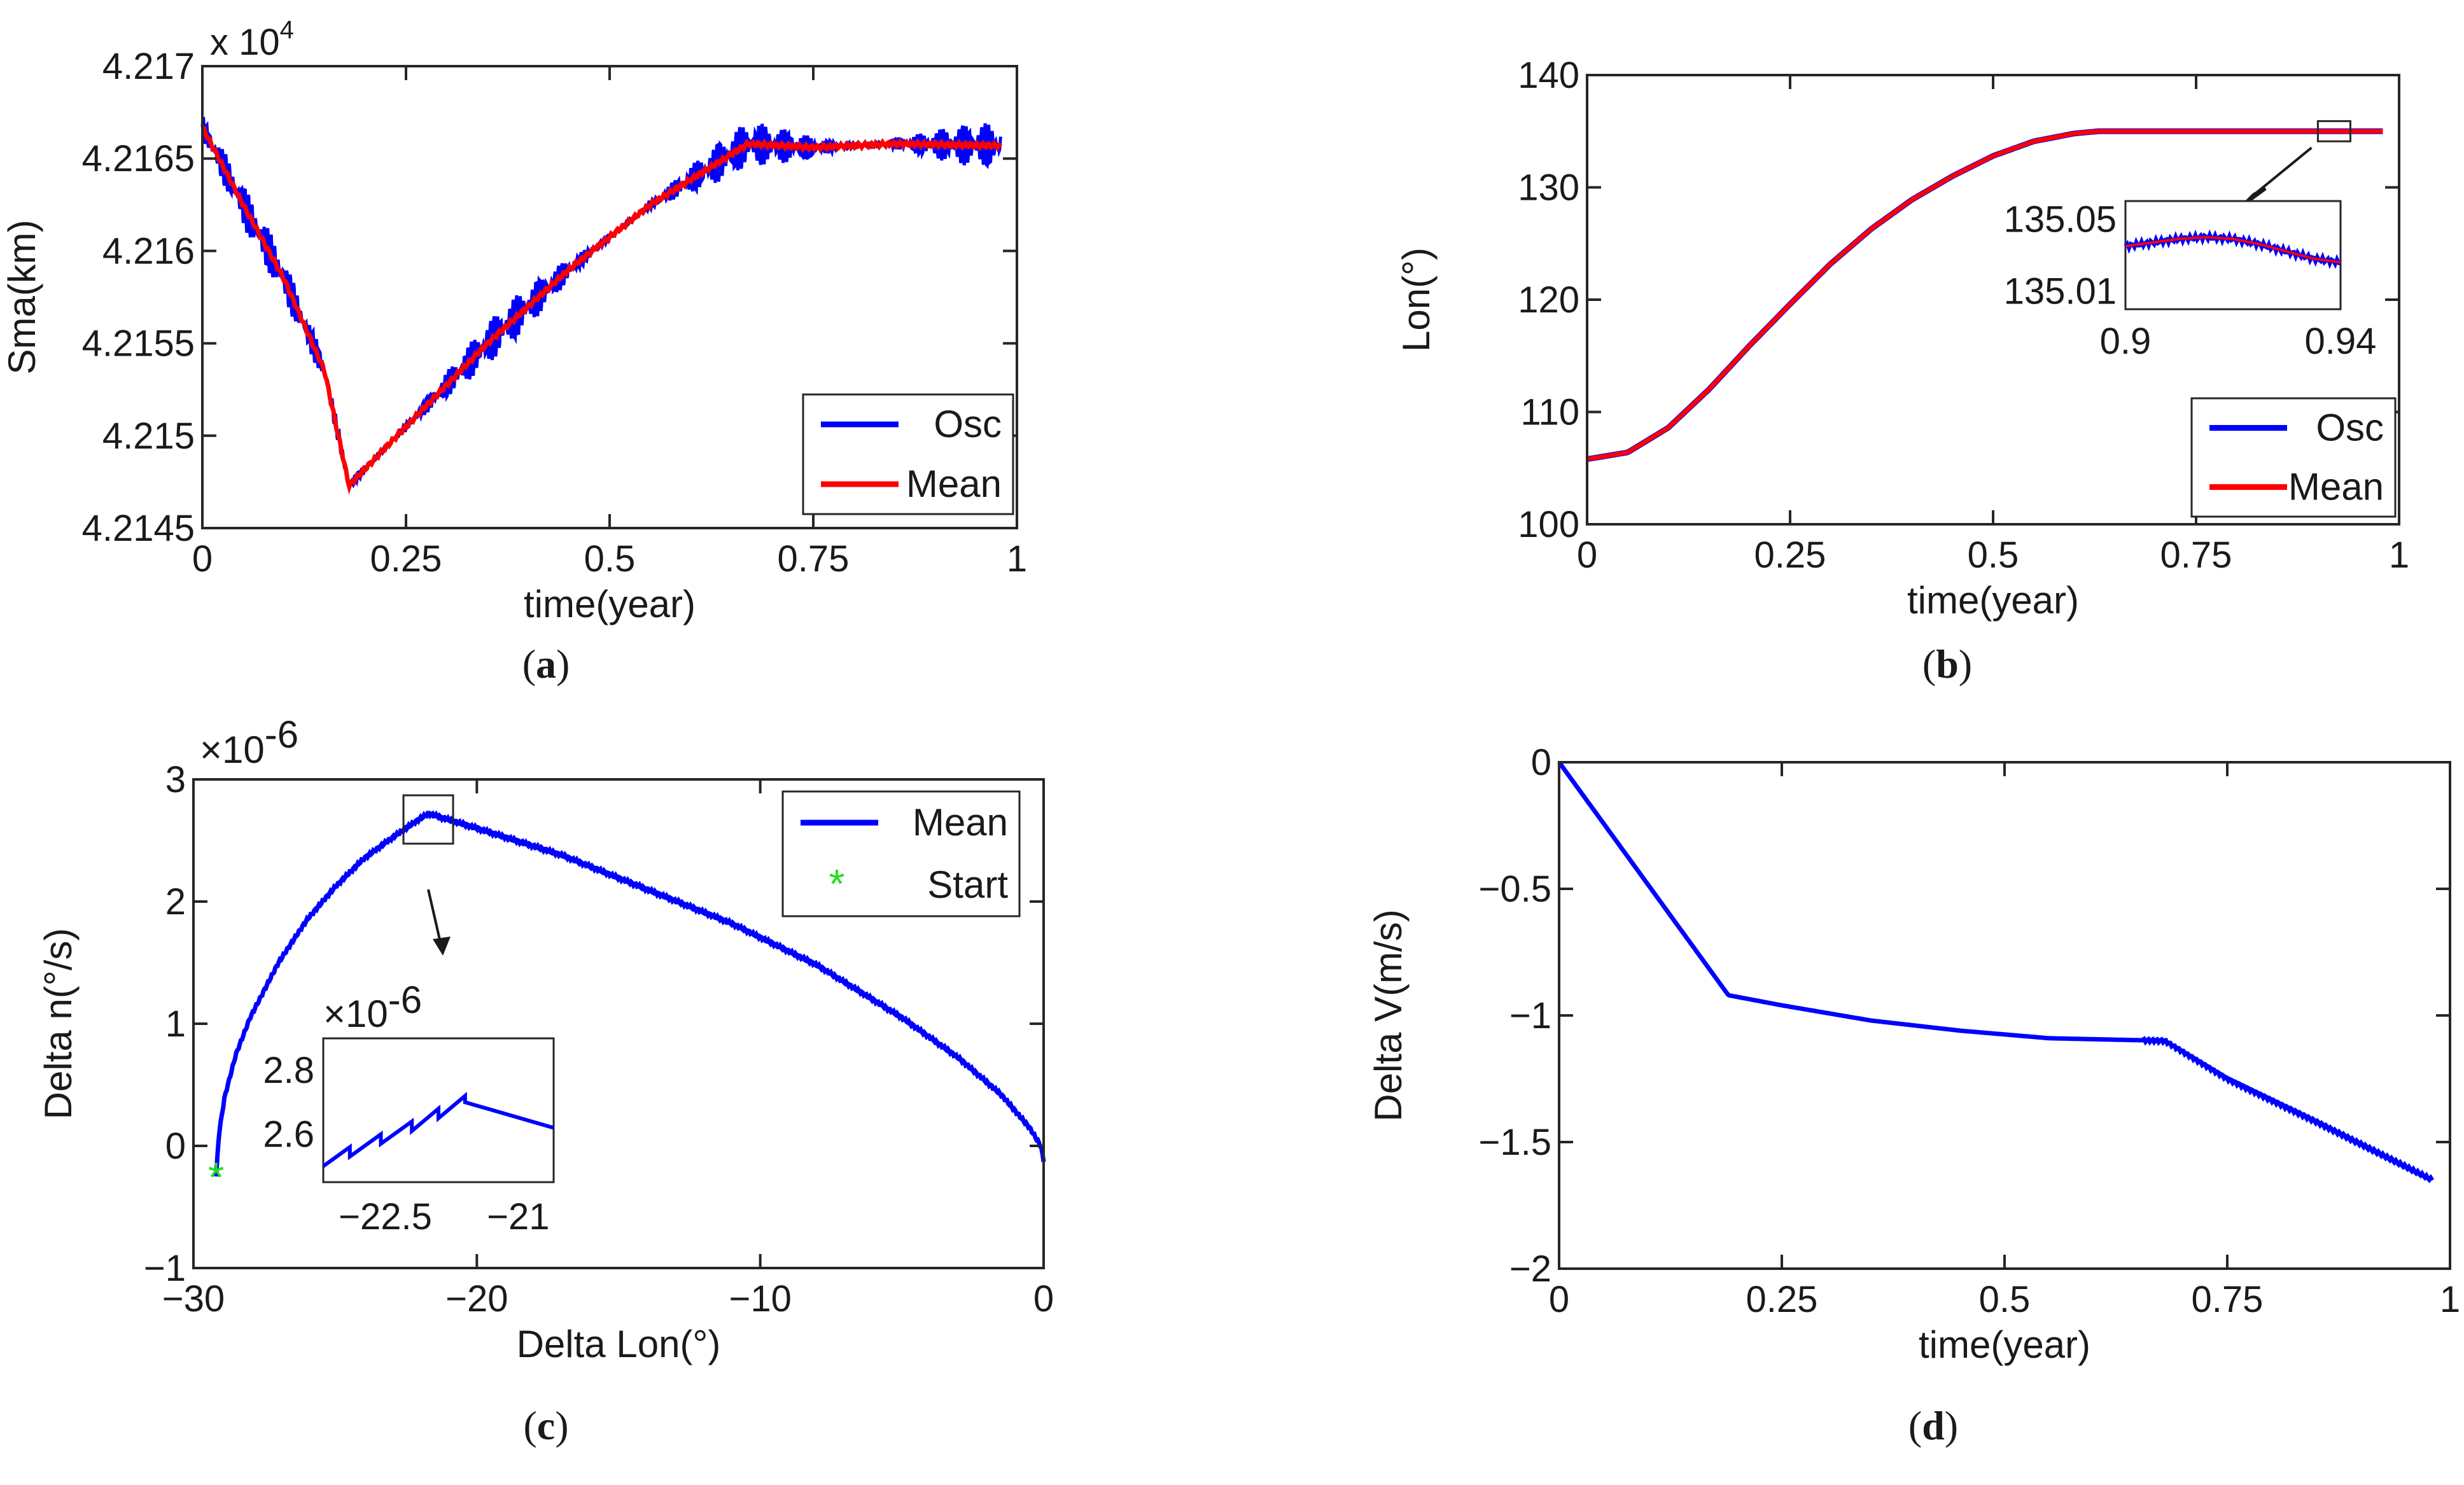 The image size is (2464, 1485). I want to click on panel-caption: (b), so click(1947, 664).